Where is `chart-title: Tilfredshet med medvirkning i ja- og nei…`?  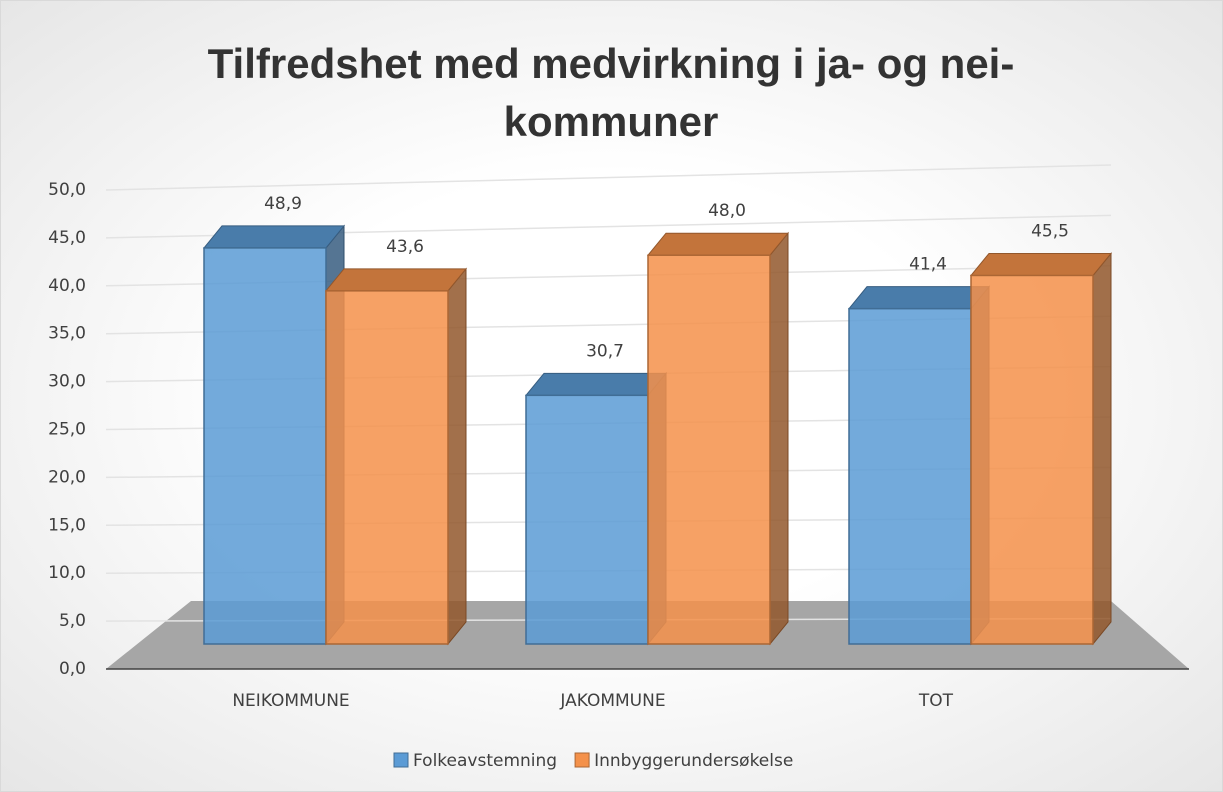
chart-title: Tilfredshet med medvirkning i ja- og nei… is located at coordinates (611, 92).